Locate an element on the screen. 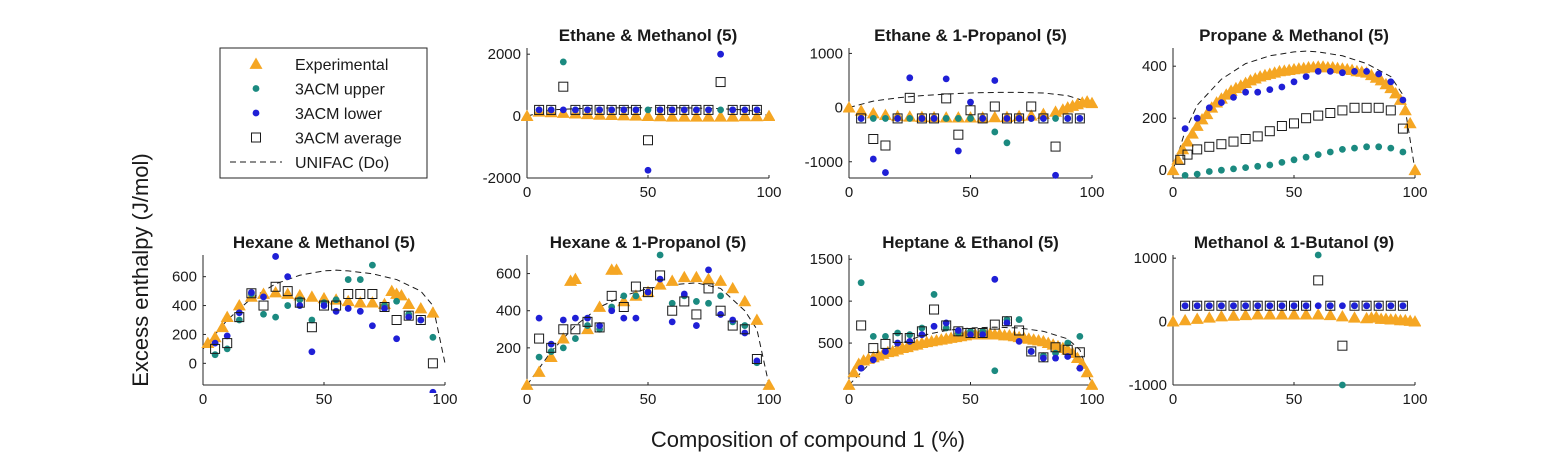  panel-title: Hexane & 1-Propanol (5) is located at coordinates (648, 242).